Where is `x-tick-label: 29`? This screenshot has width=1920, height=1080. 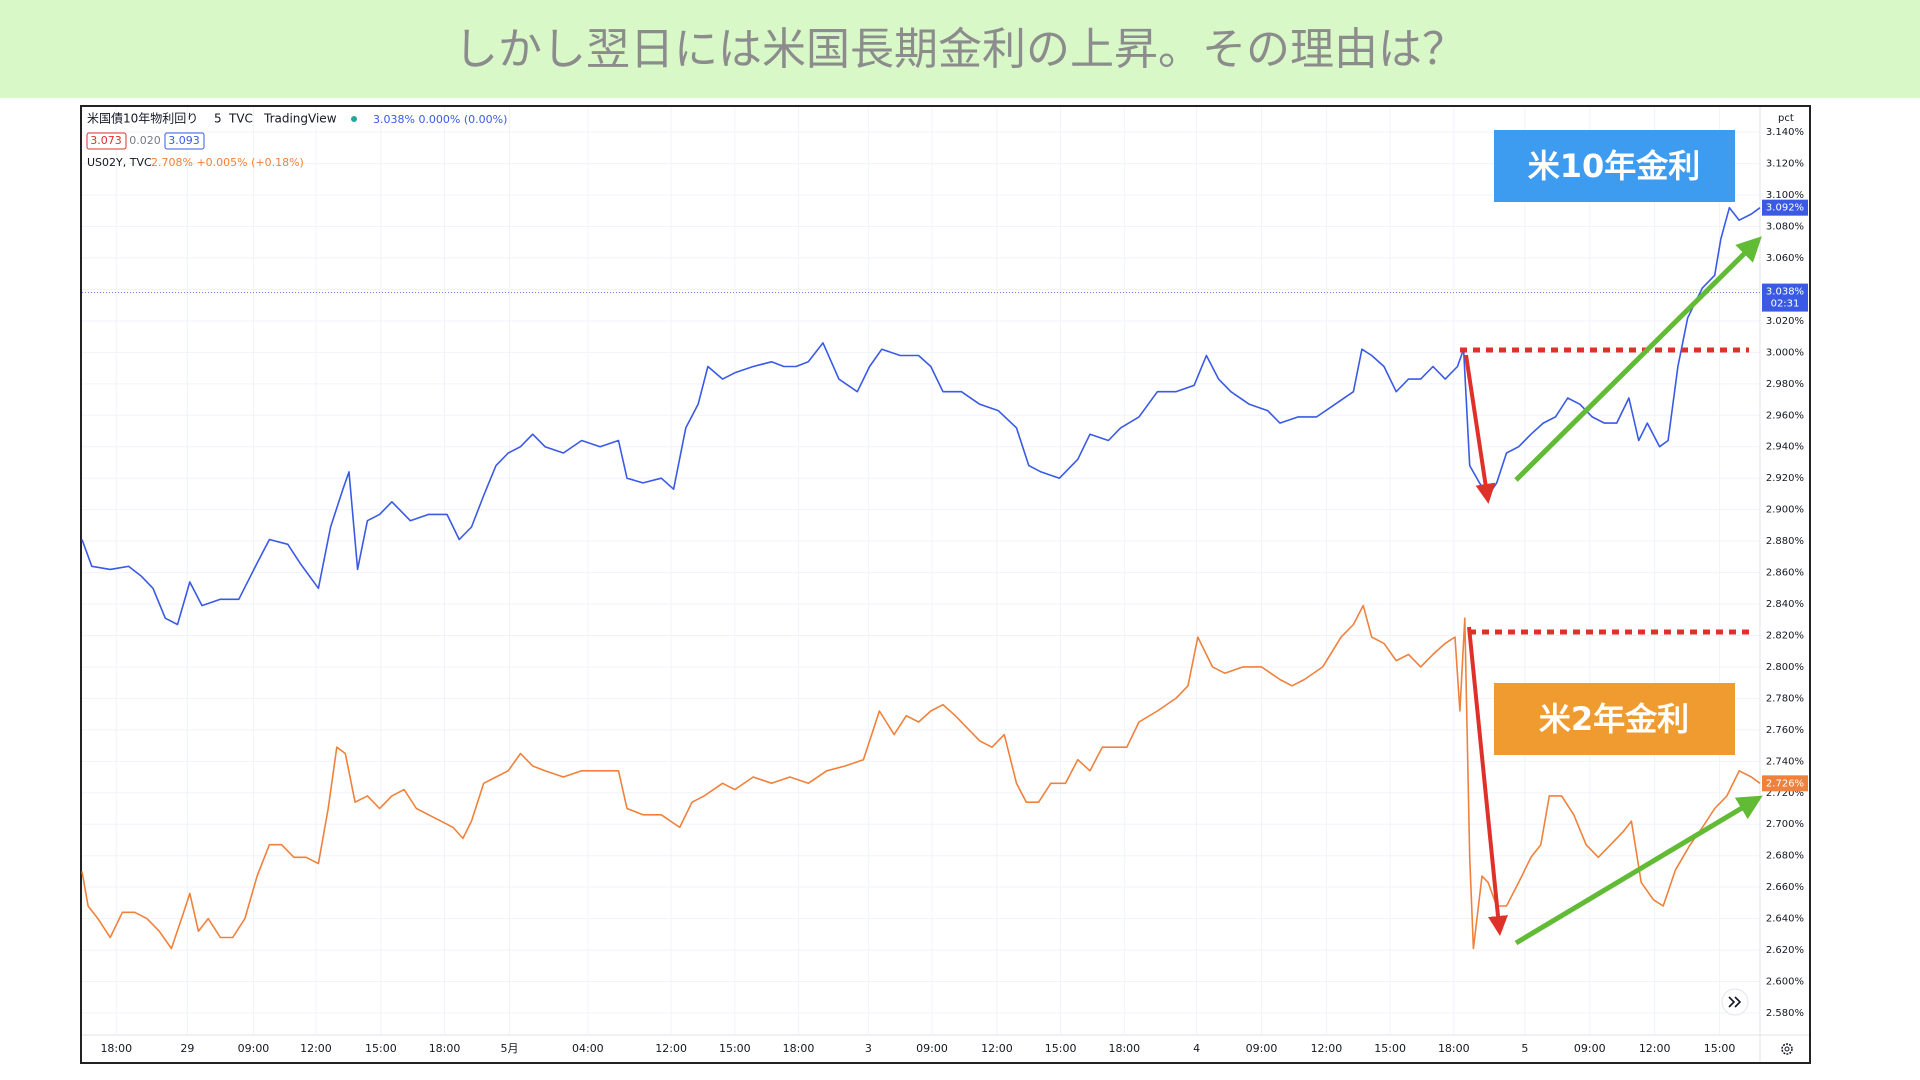 x-tick-label: 29 is located at coordinates (187, 1048).